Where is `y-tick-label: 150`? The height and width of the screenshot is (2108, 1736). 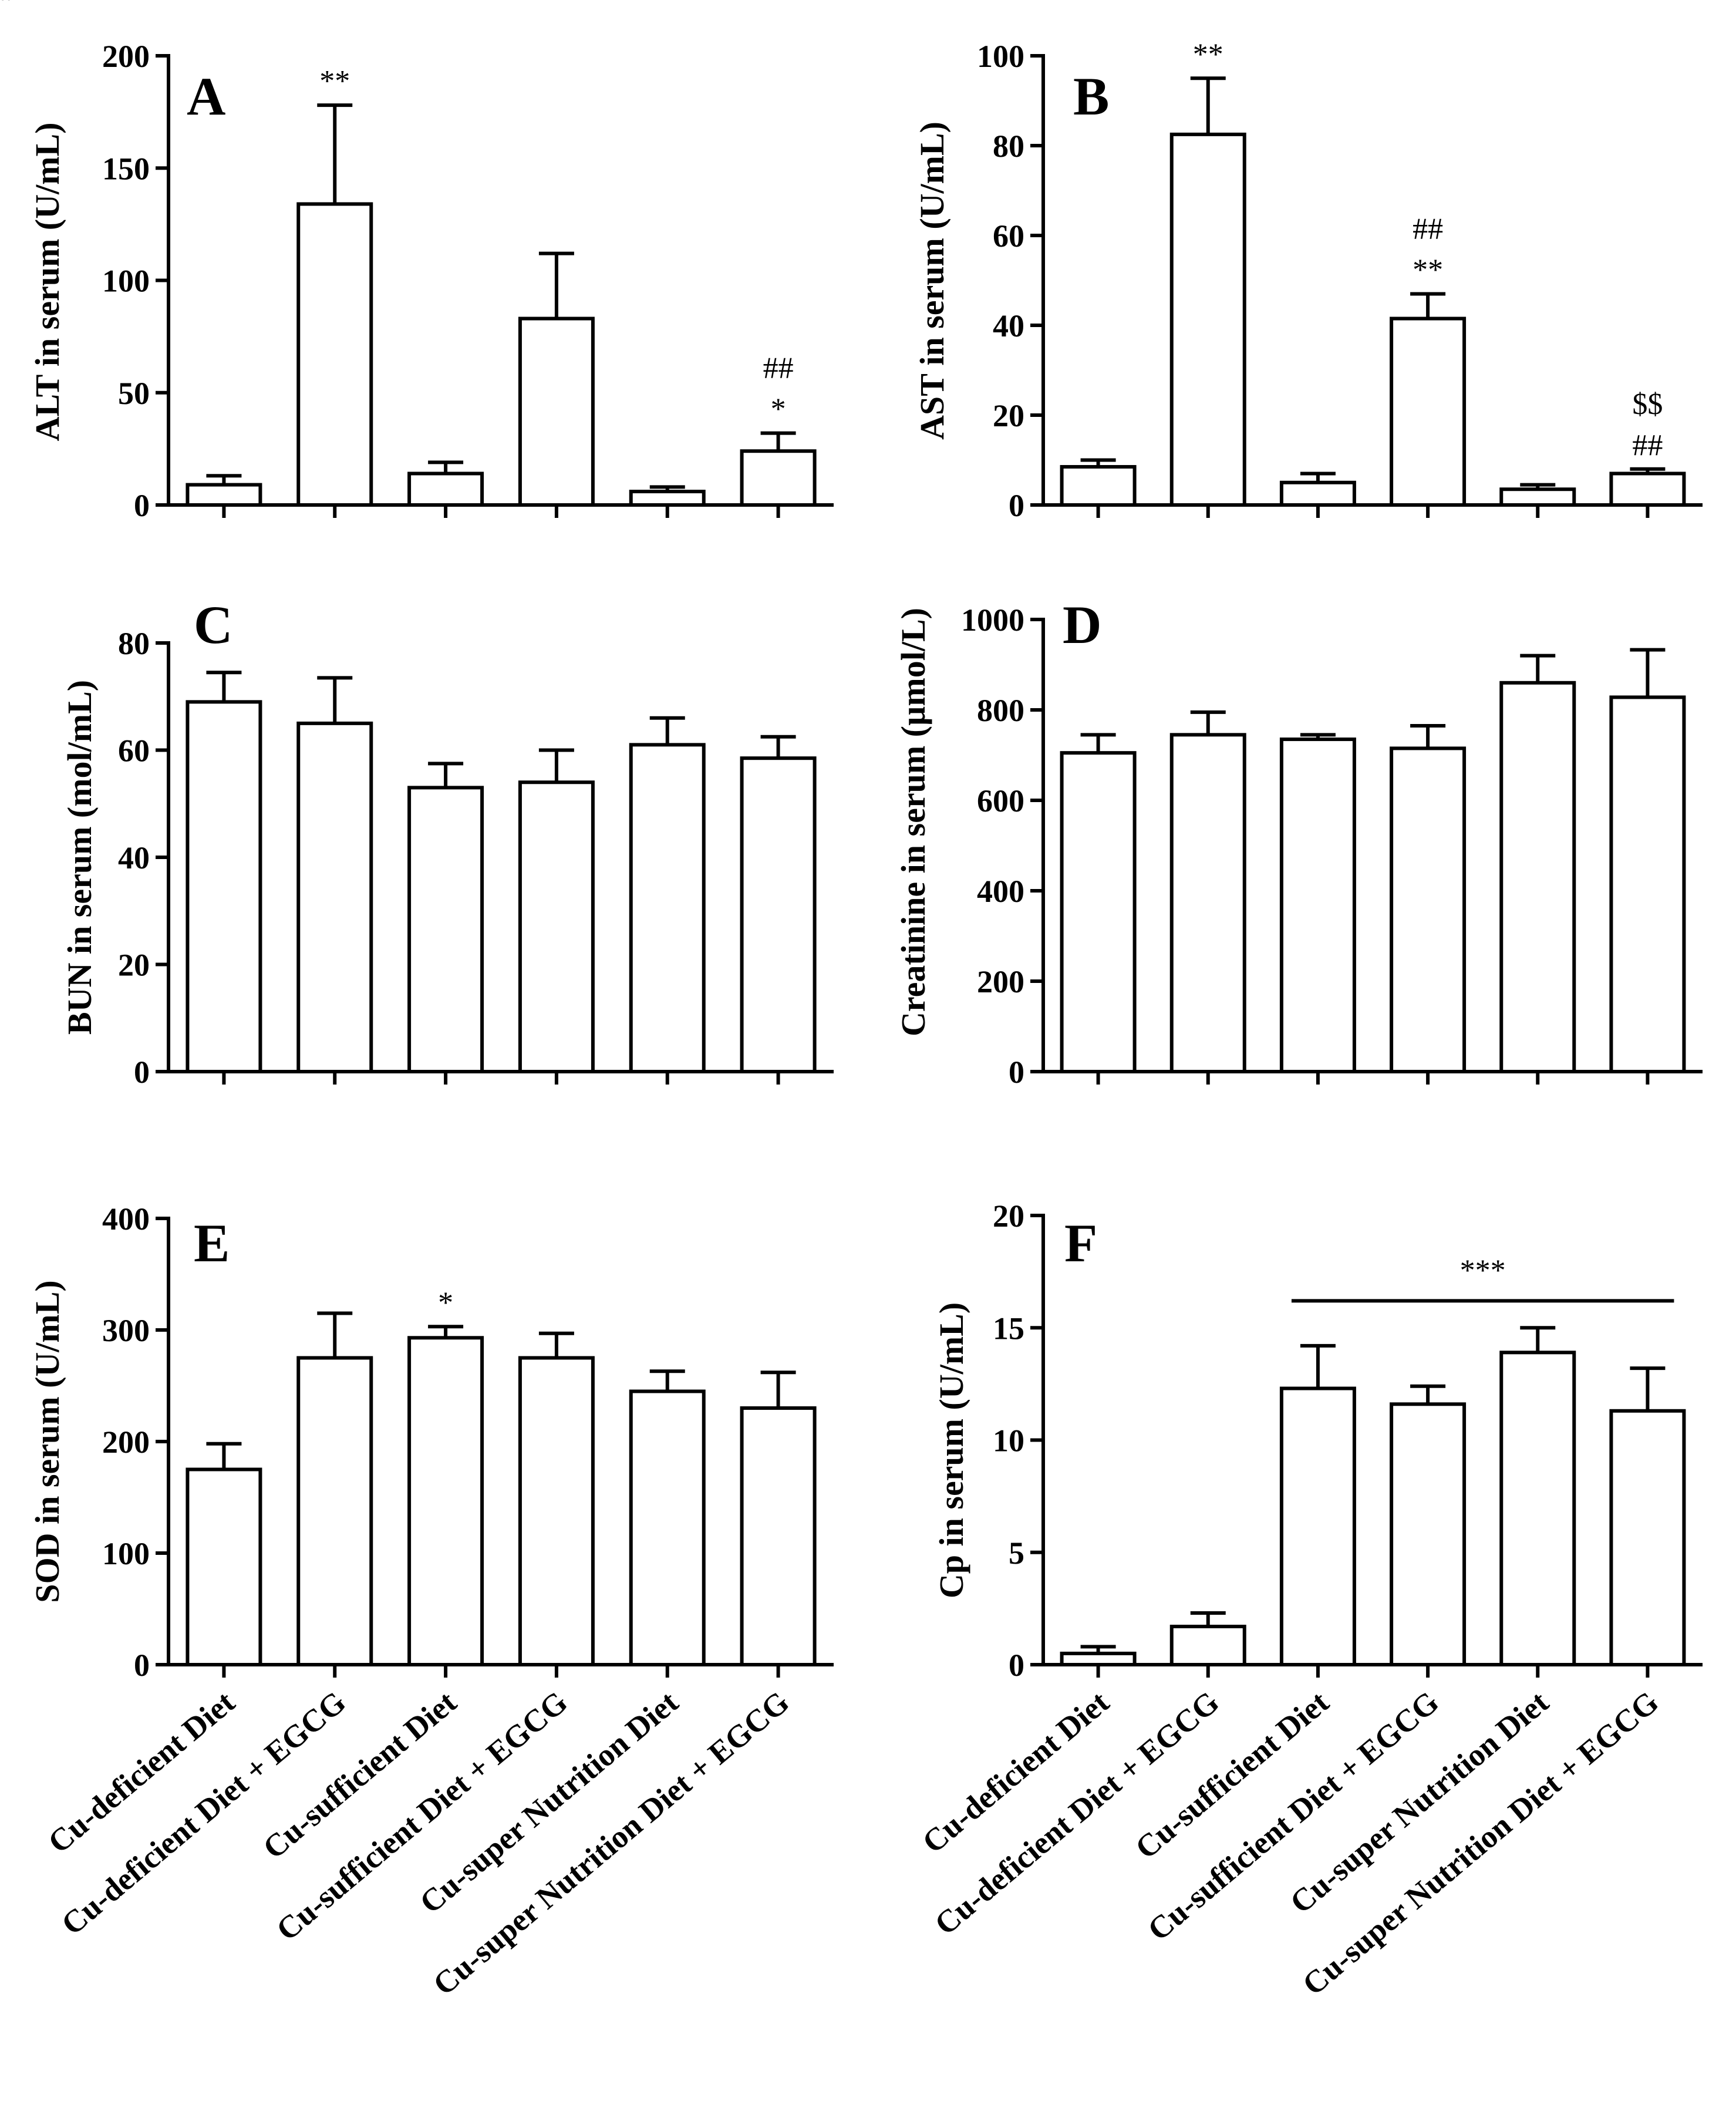
y-tick-label: 150 is located at coordinates (126, 169).